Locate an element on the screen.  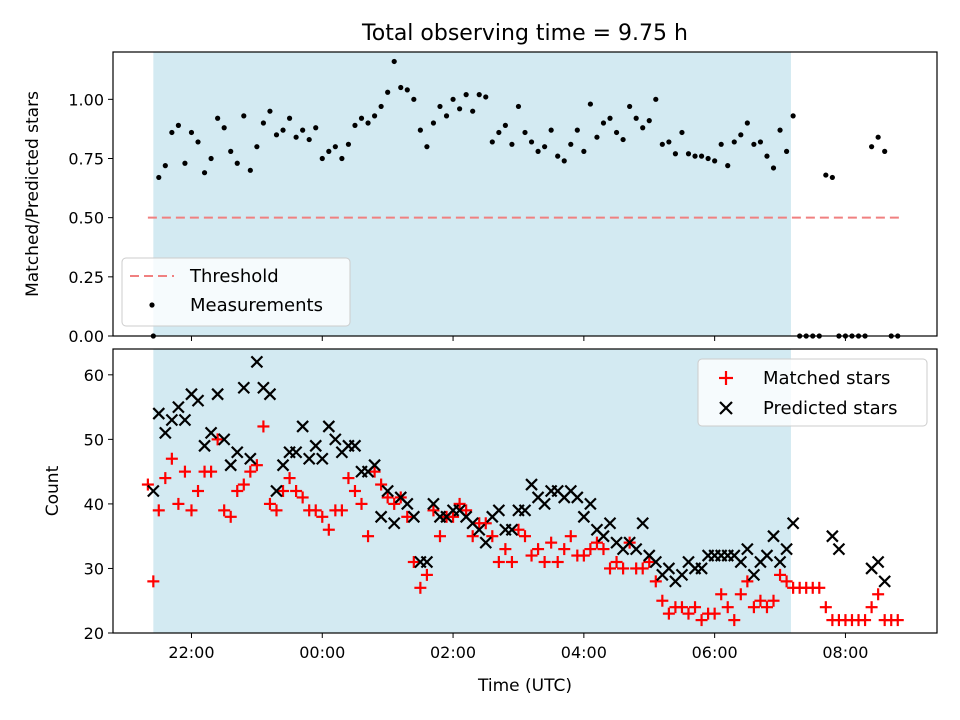
bottom-y-tick-label: 20 is located at coordinates (94, 633).